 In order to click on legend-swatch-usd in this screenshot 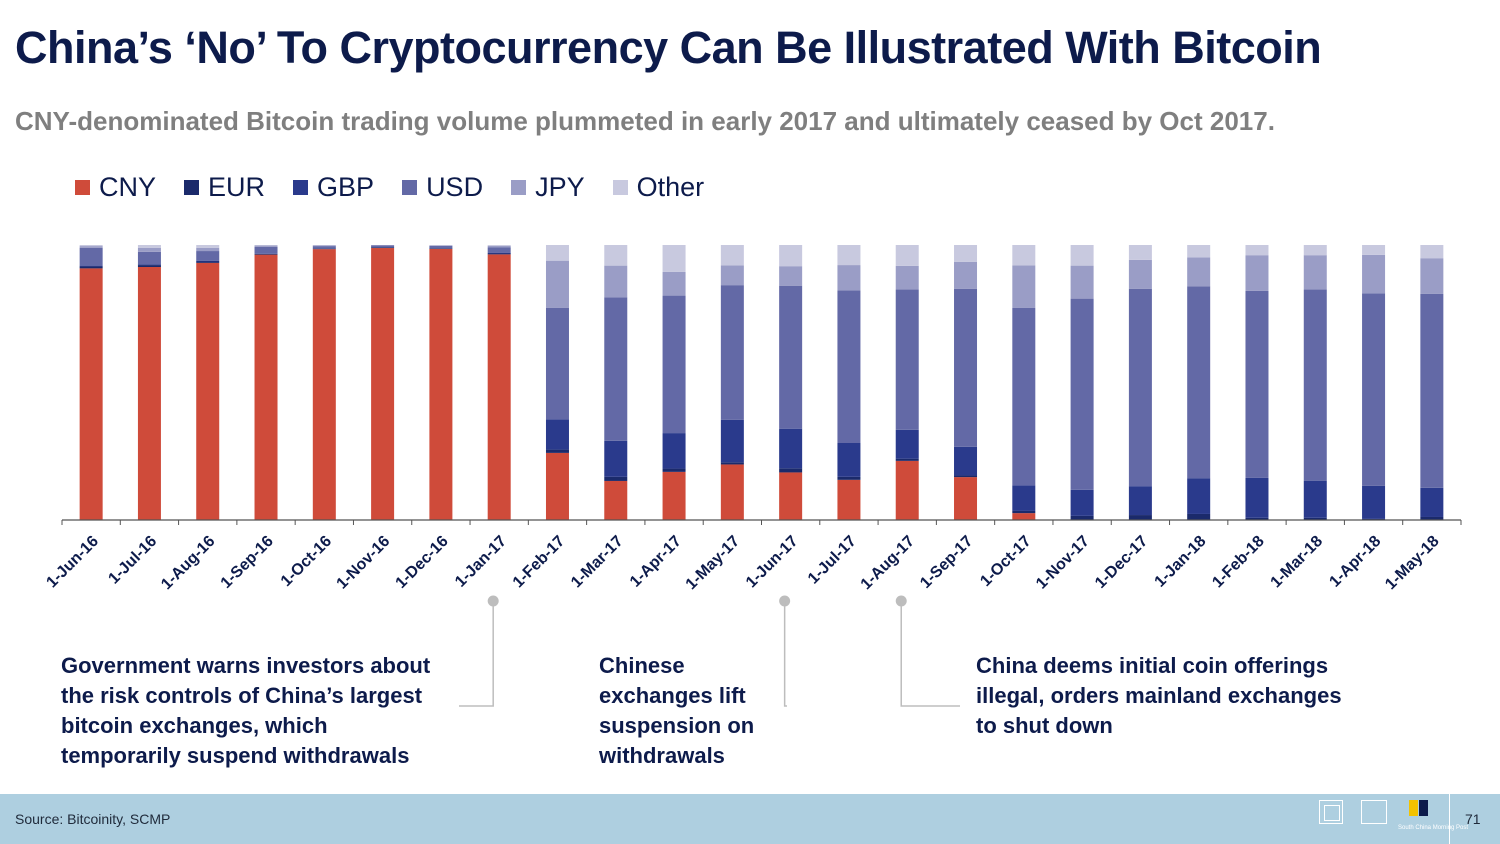, I will do `click(410, 187)`.